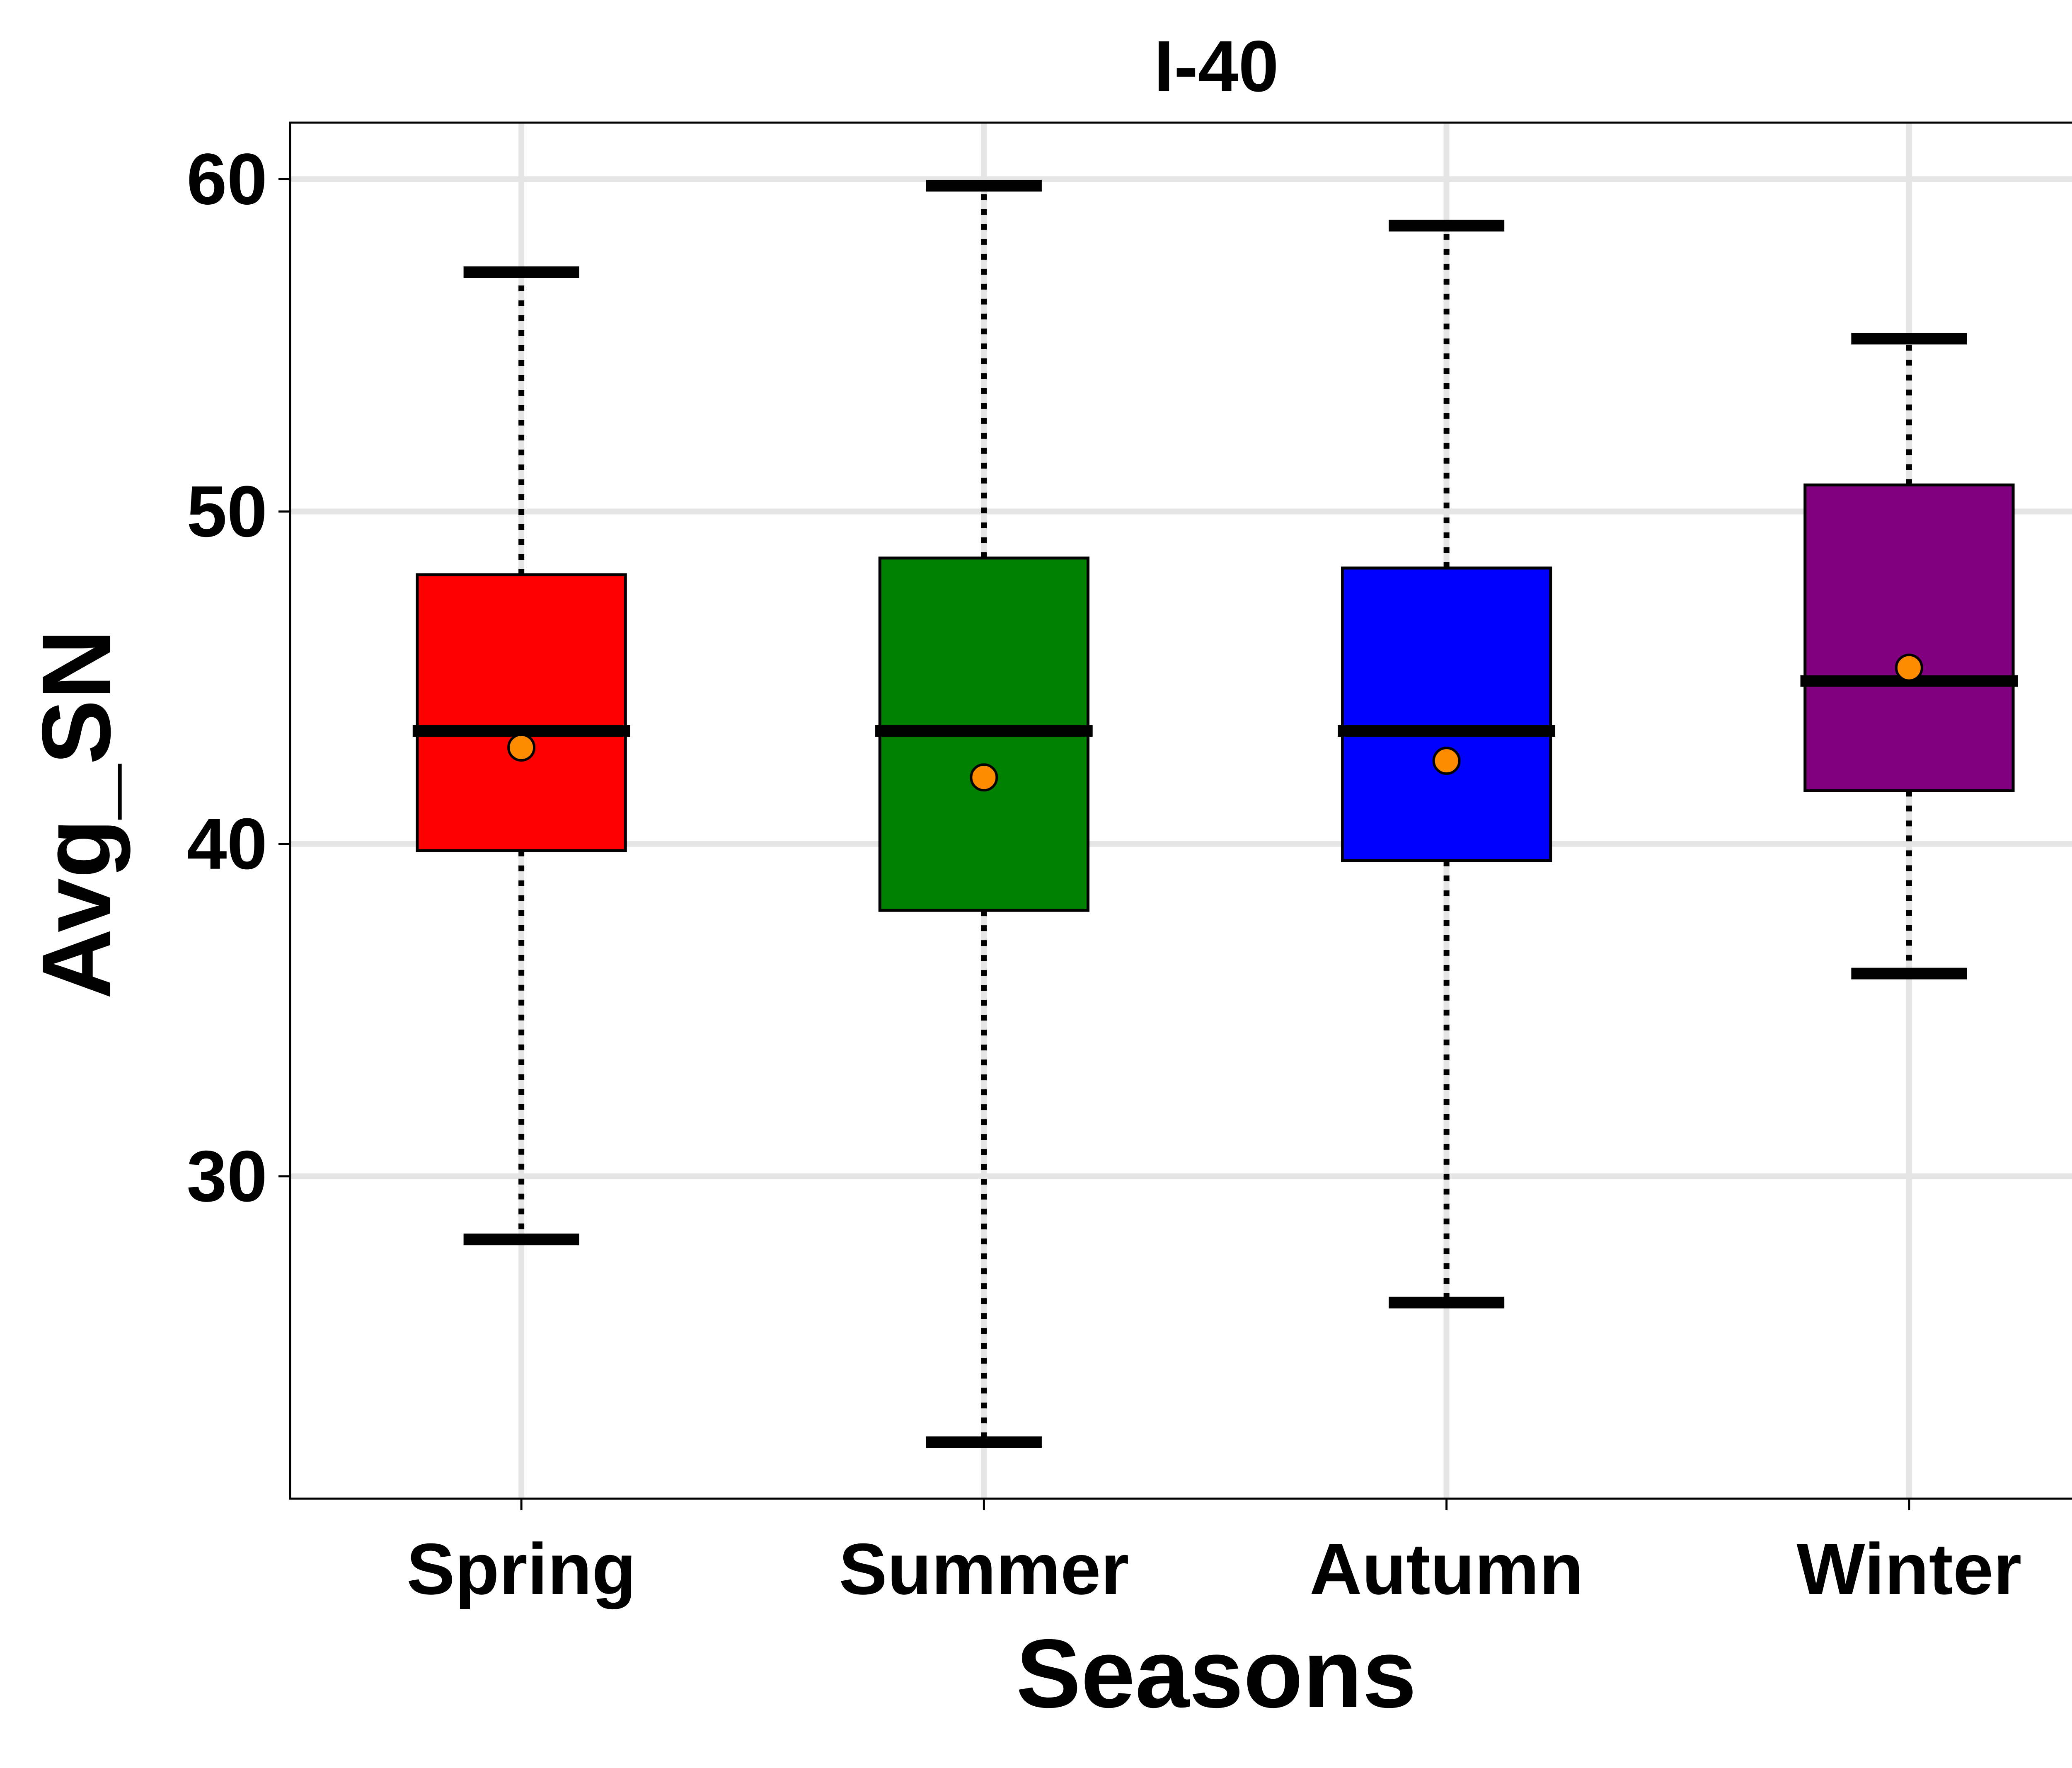 This screenshot has width=2072, height=1768. What do you see at coordinates (1216, 66) in the screenshot?
I see `chart-title: I-40` at bounding box center [1216, 66].